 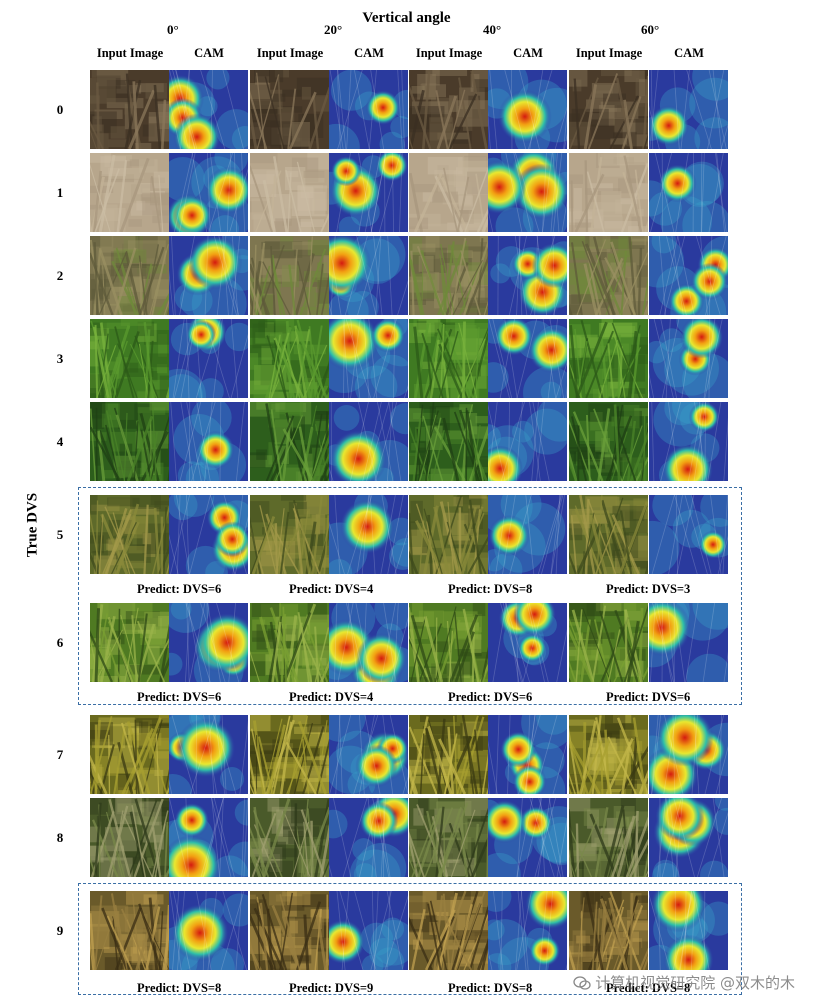 What do you see at coordinates (173, 29) in the screenshot?
I see `angle-0: 0°` at bounding box center [173, 29].